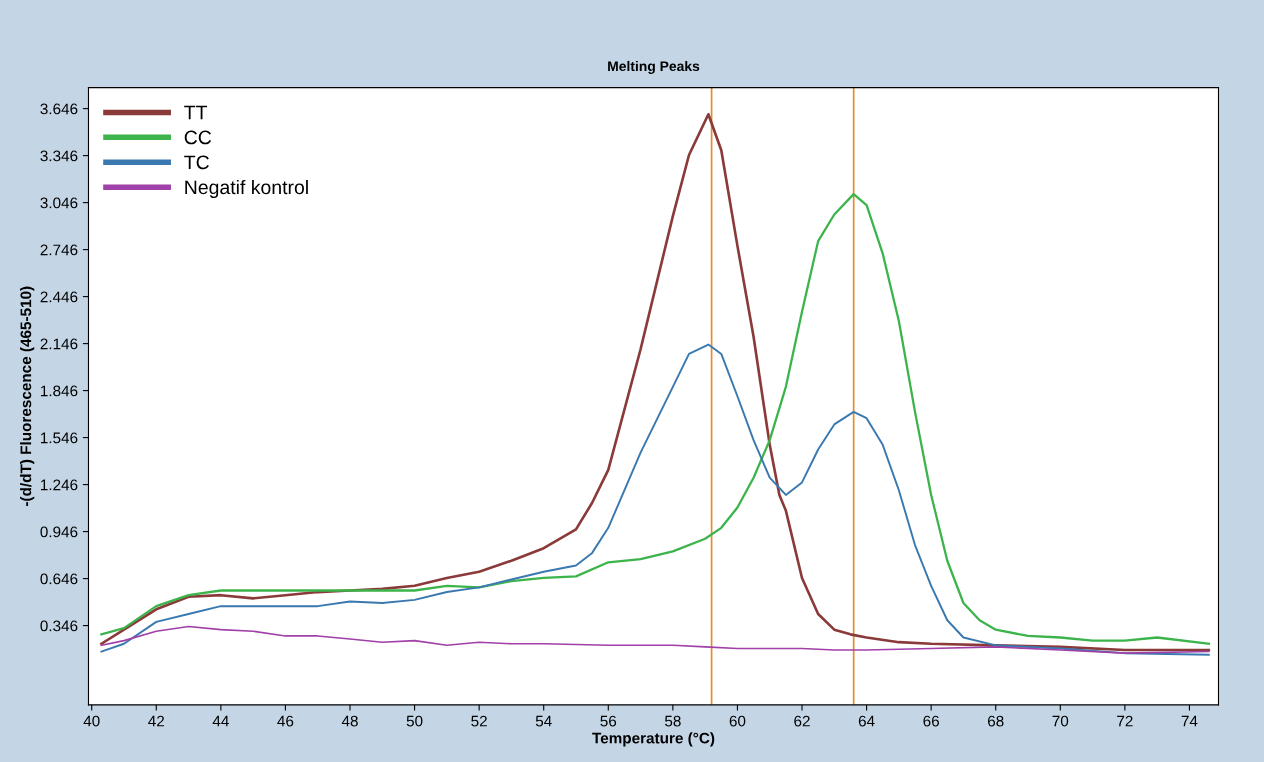  What do you see at coordinates (59, 156) in the screenshot?
I see `y-tick-label: 3.346` at bounding box center [59, 156].